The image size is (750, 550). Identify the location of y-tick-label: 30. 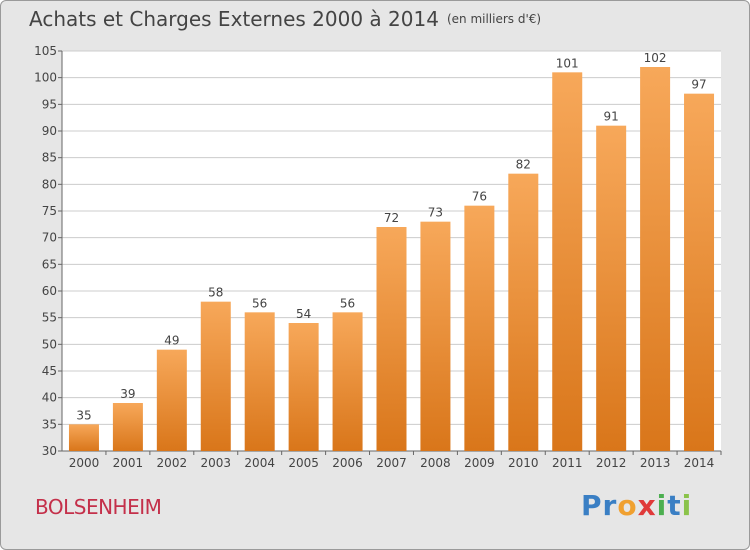
(49, 451).